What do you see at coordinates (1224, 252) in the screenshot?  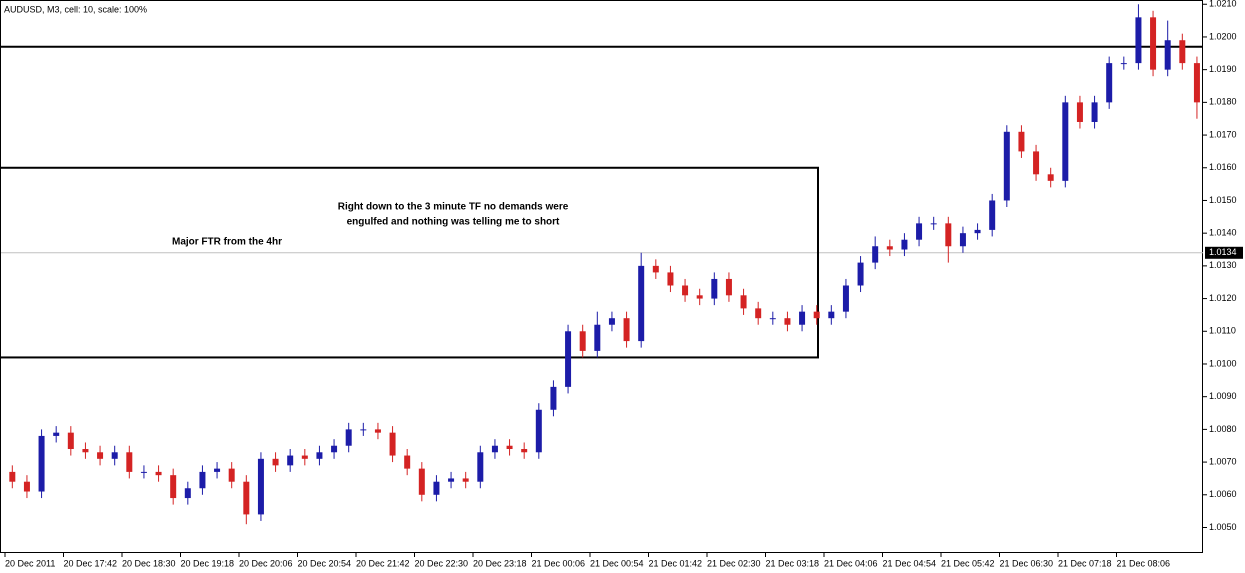 I see `price-tag` at bounding box center [1224, 252].